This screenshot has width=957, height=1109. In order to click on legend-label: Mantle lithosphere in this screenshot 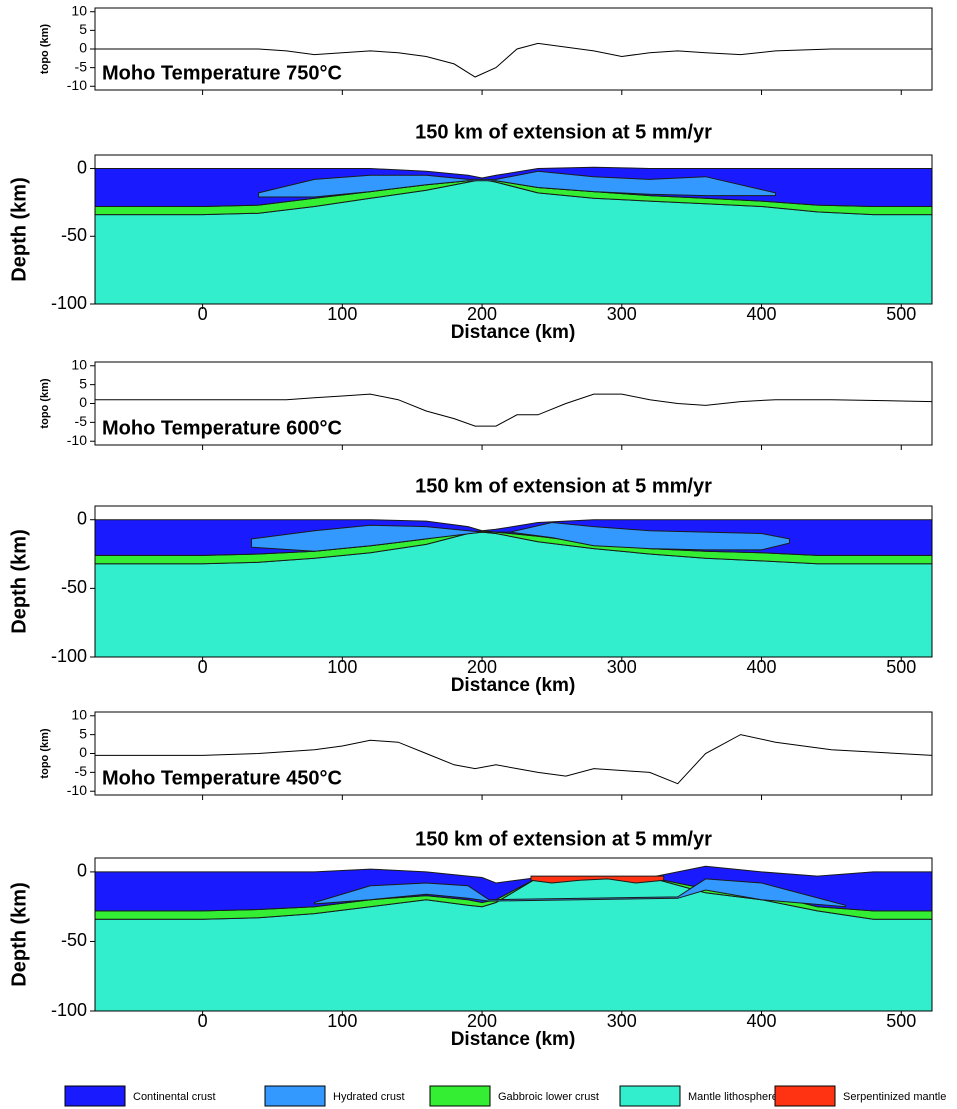, I will do `click(733, 1097)`.